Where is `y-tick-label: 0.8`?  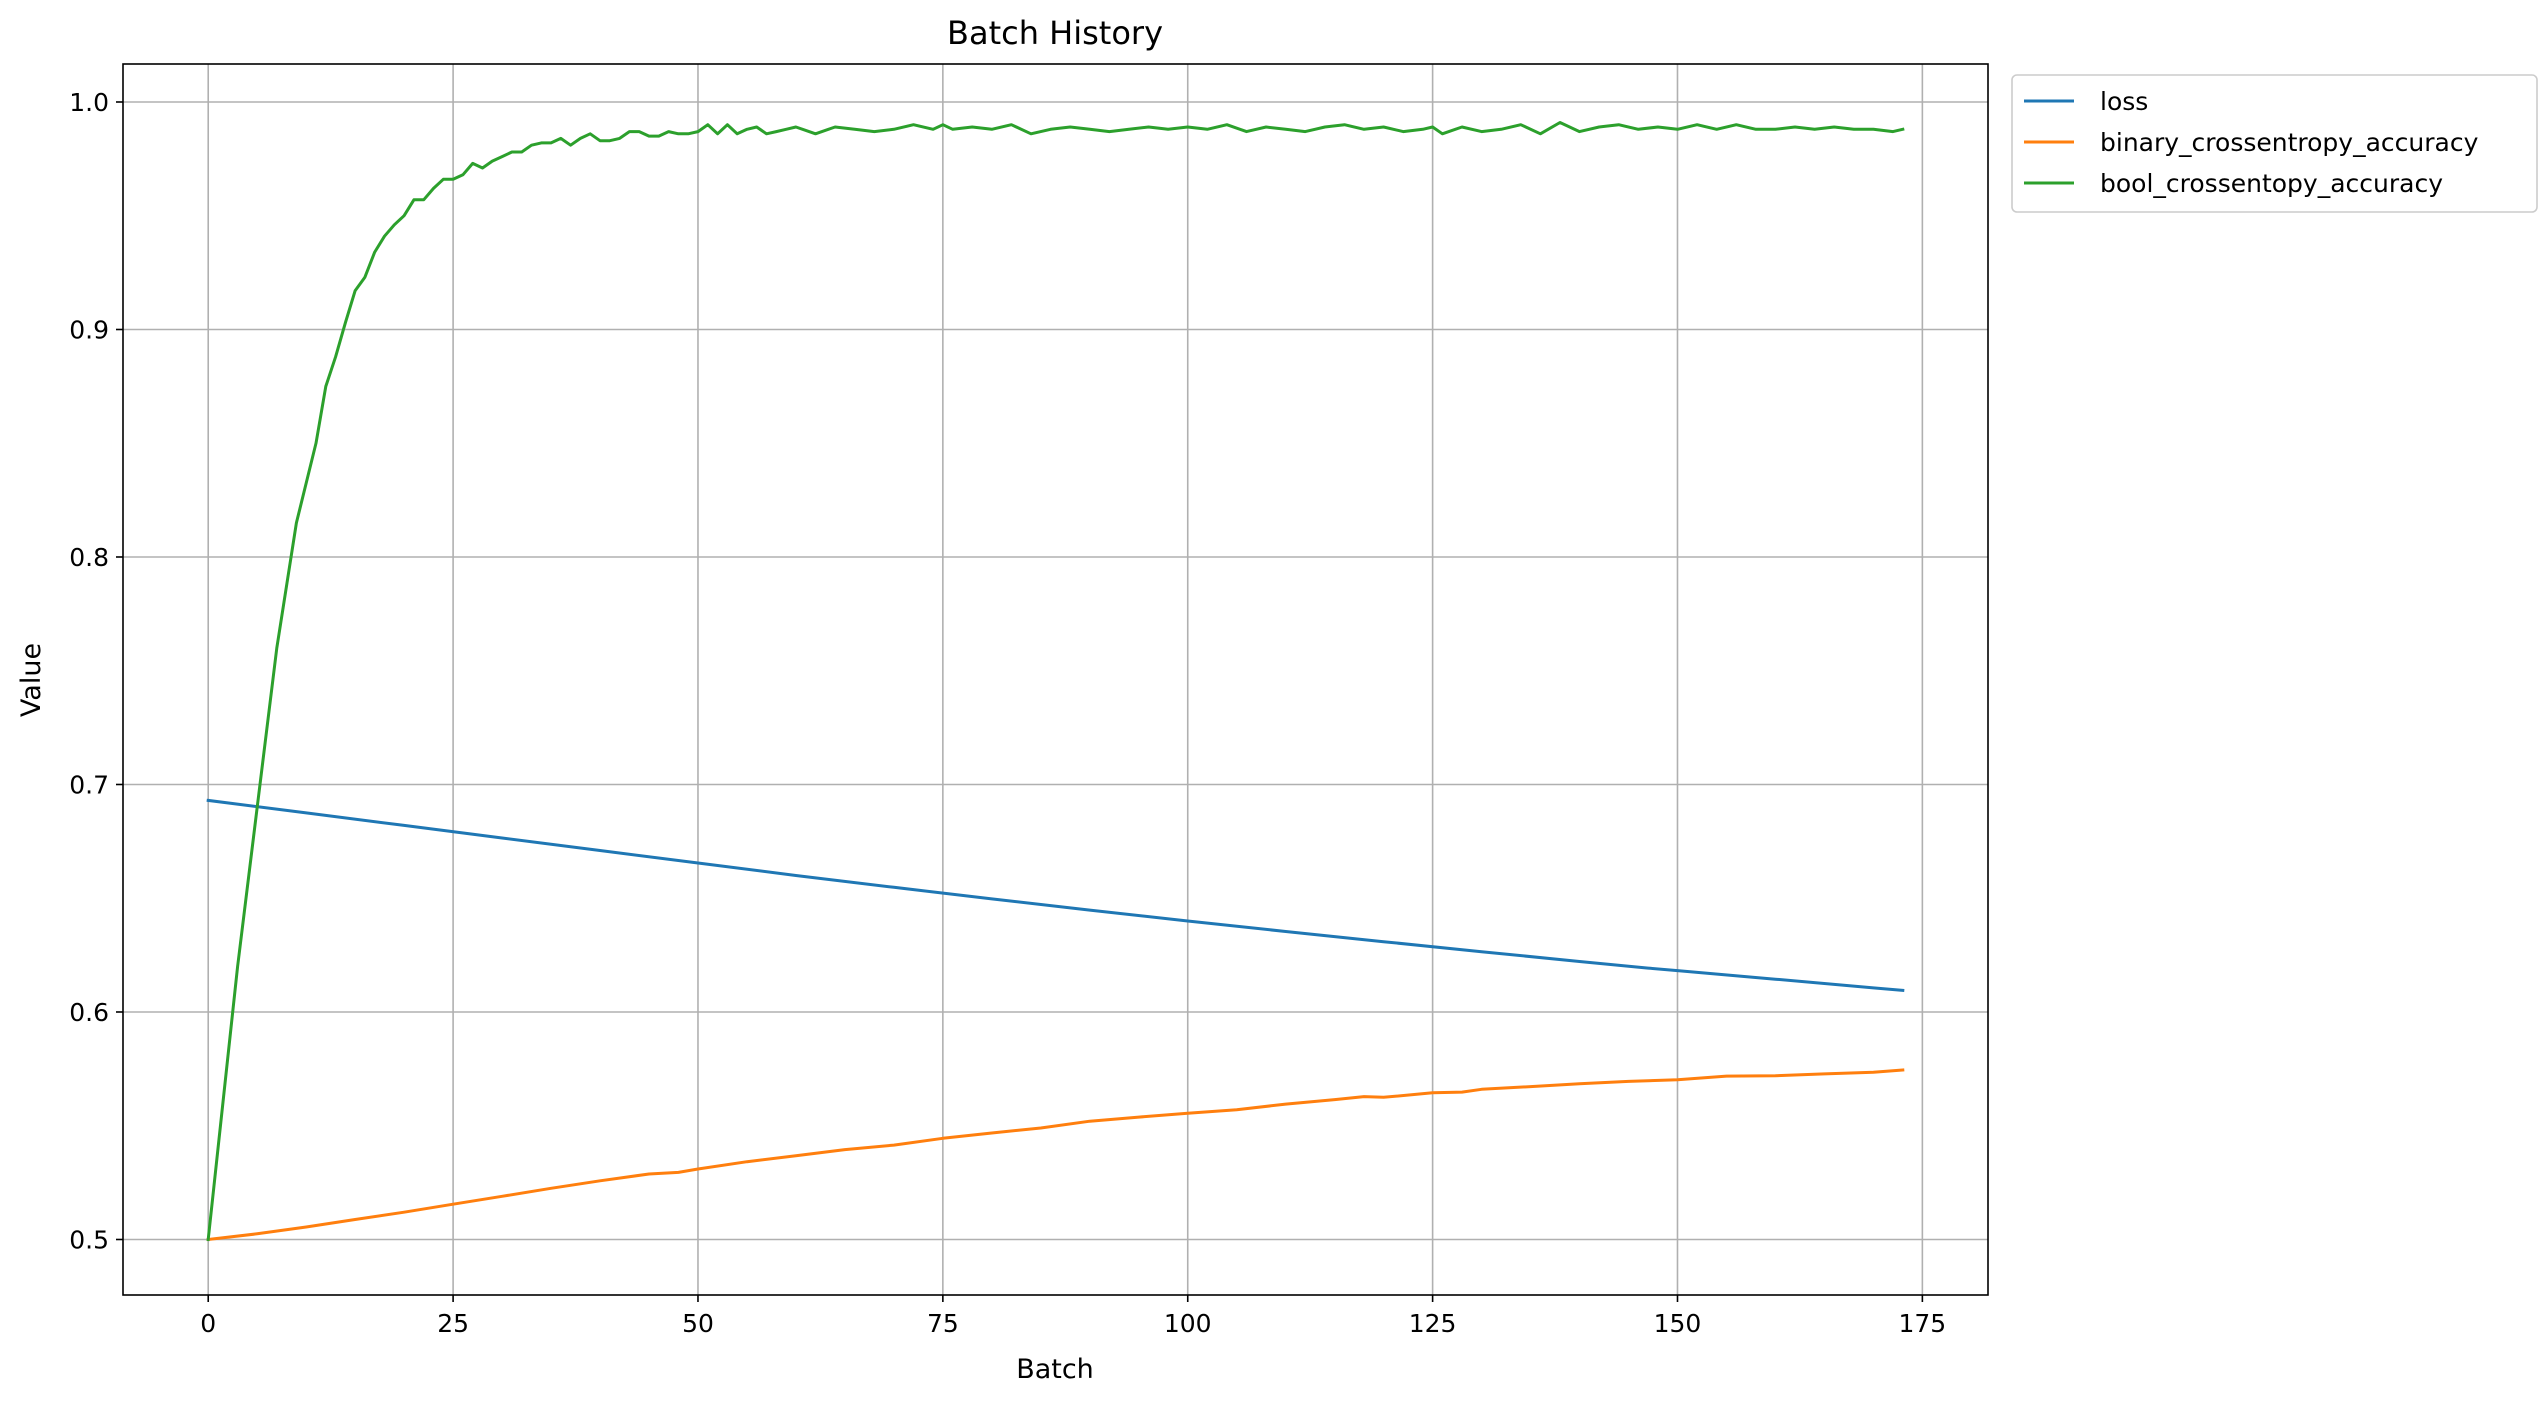 y-tick-label: 0.8 is located at coordinates (89, 557).